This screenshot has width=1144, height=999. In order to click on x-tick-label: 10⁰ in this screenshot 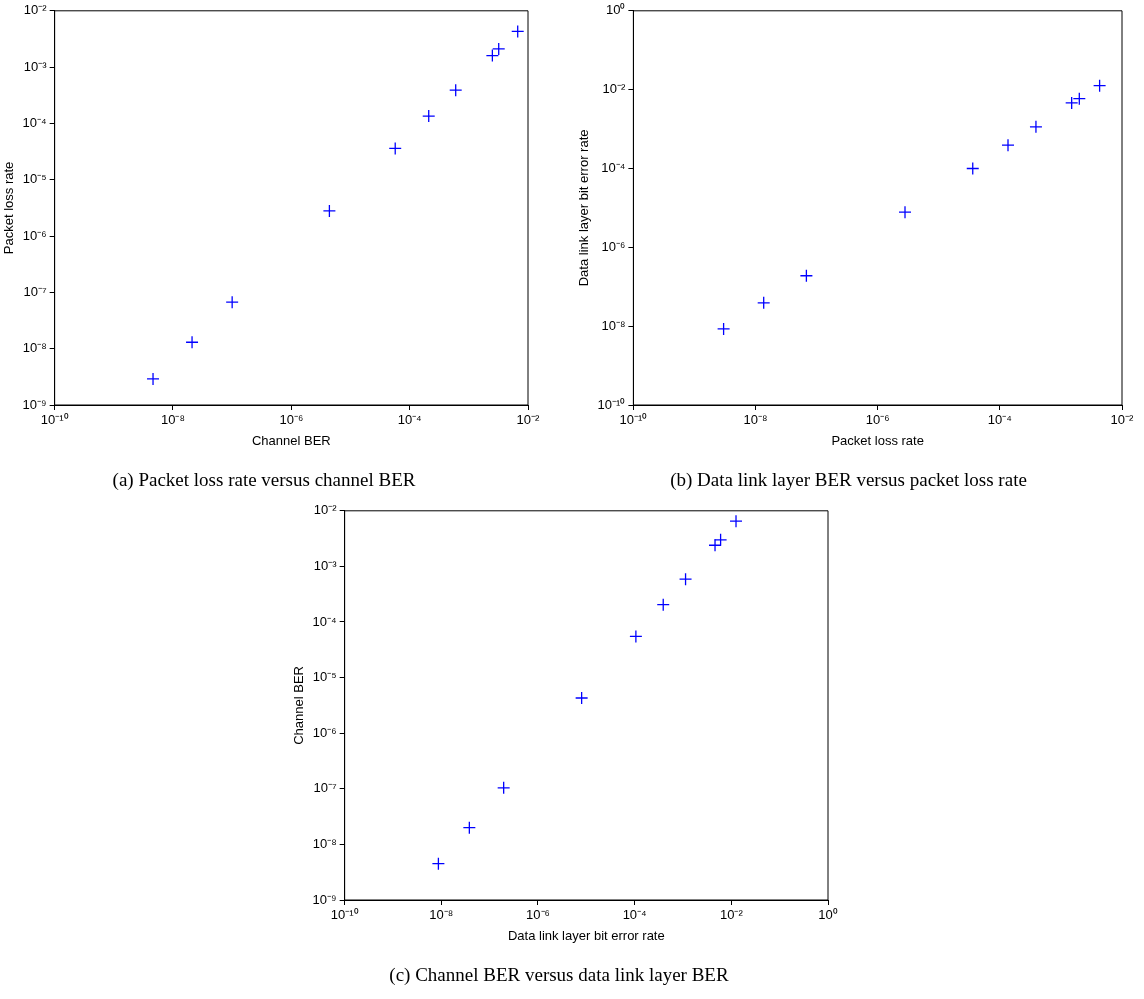, I will do `click(828, 915)`.